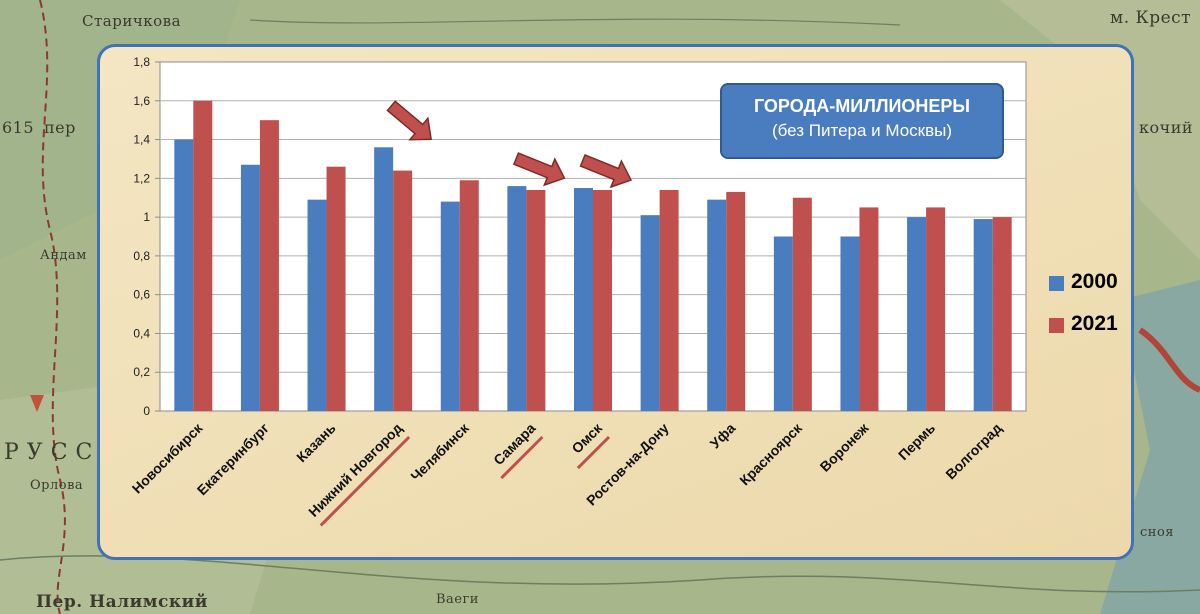 The height and width of the screenshot is (614, 1200). Describe the element at coordinates (457, 599) in the screenshot. I see `map-label: Ваеги` at that location.